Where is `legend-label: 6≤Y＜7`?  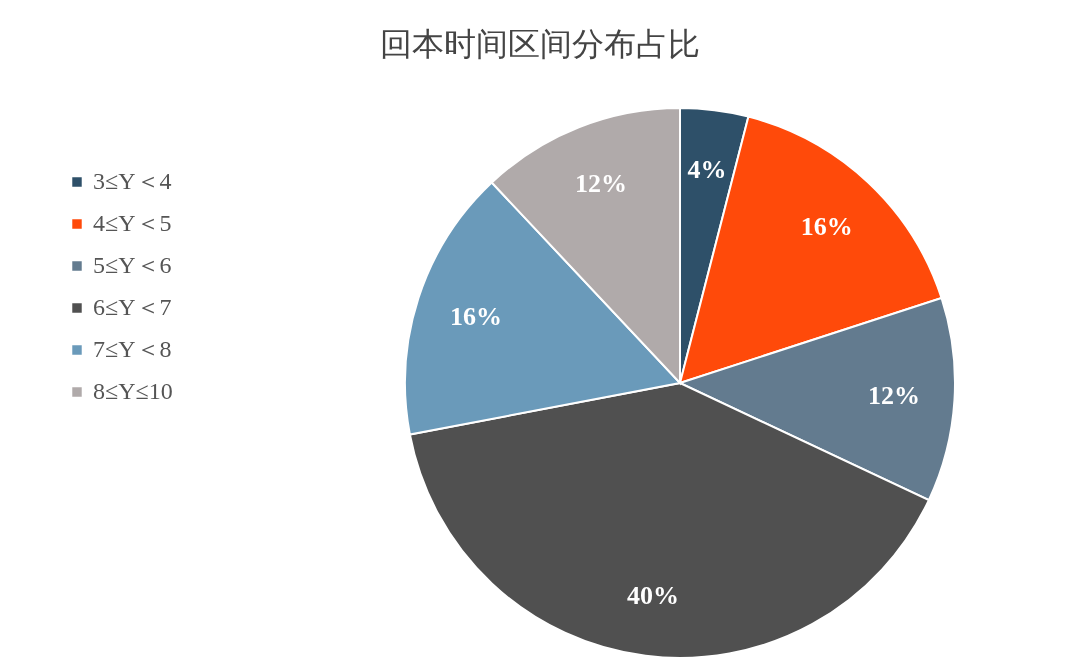 legend-label: 6≤Y＜7 is located at coordinates (132, 307).